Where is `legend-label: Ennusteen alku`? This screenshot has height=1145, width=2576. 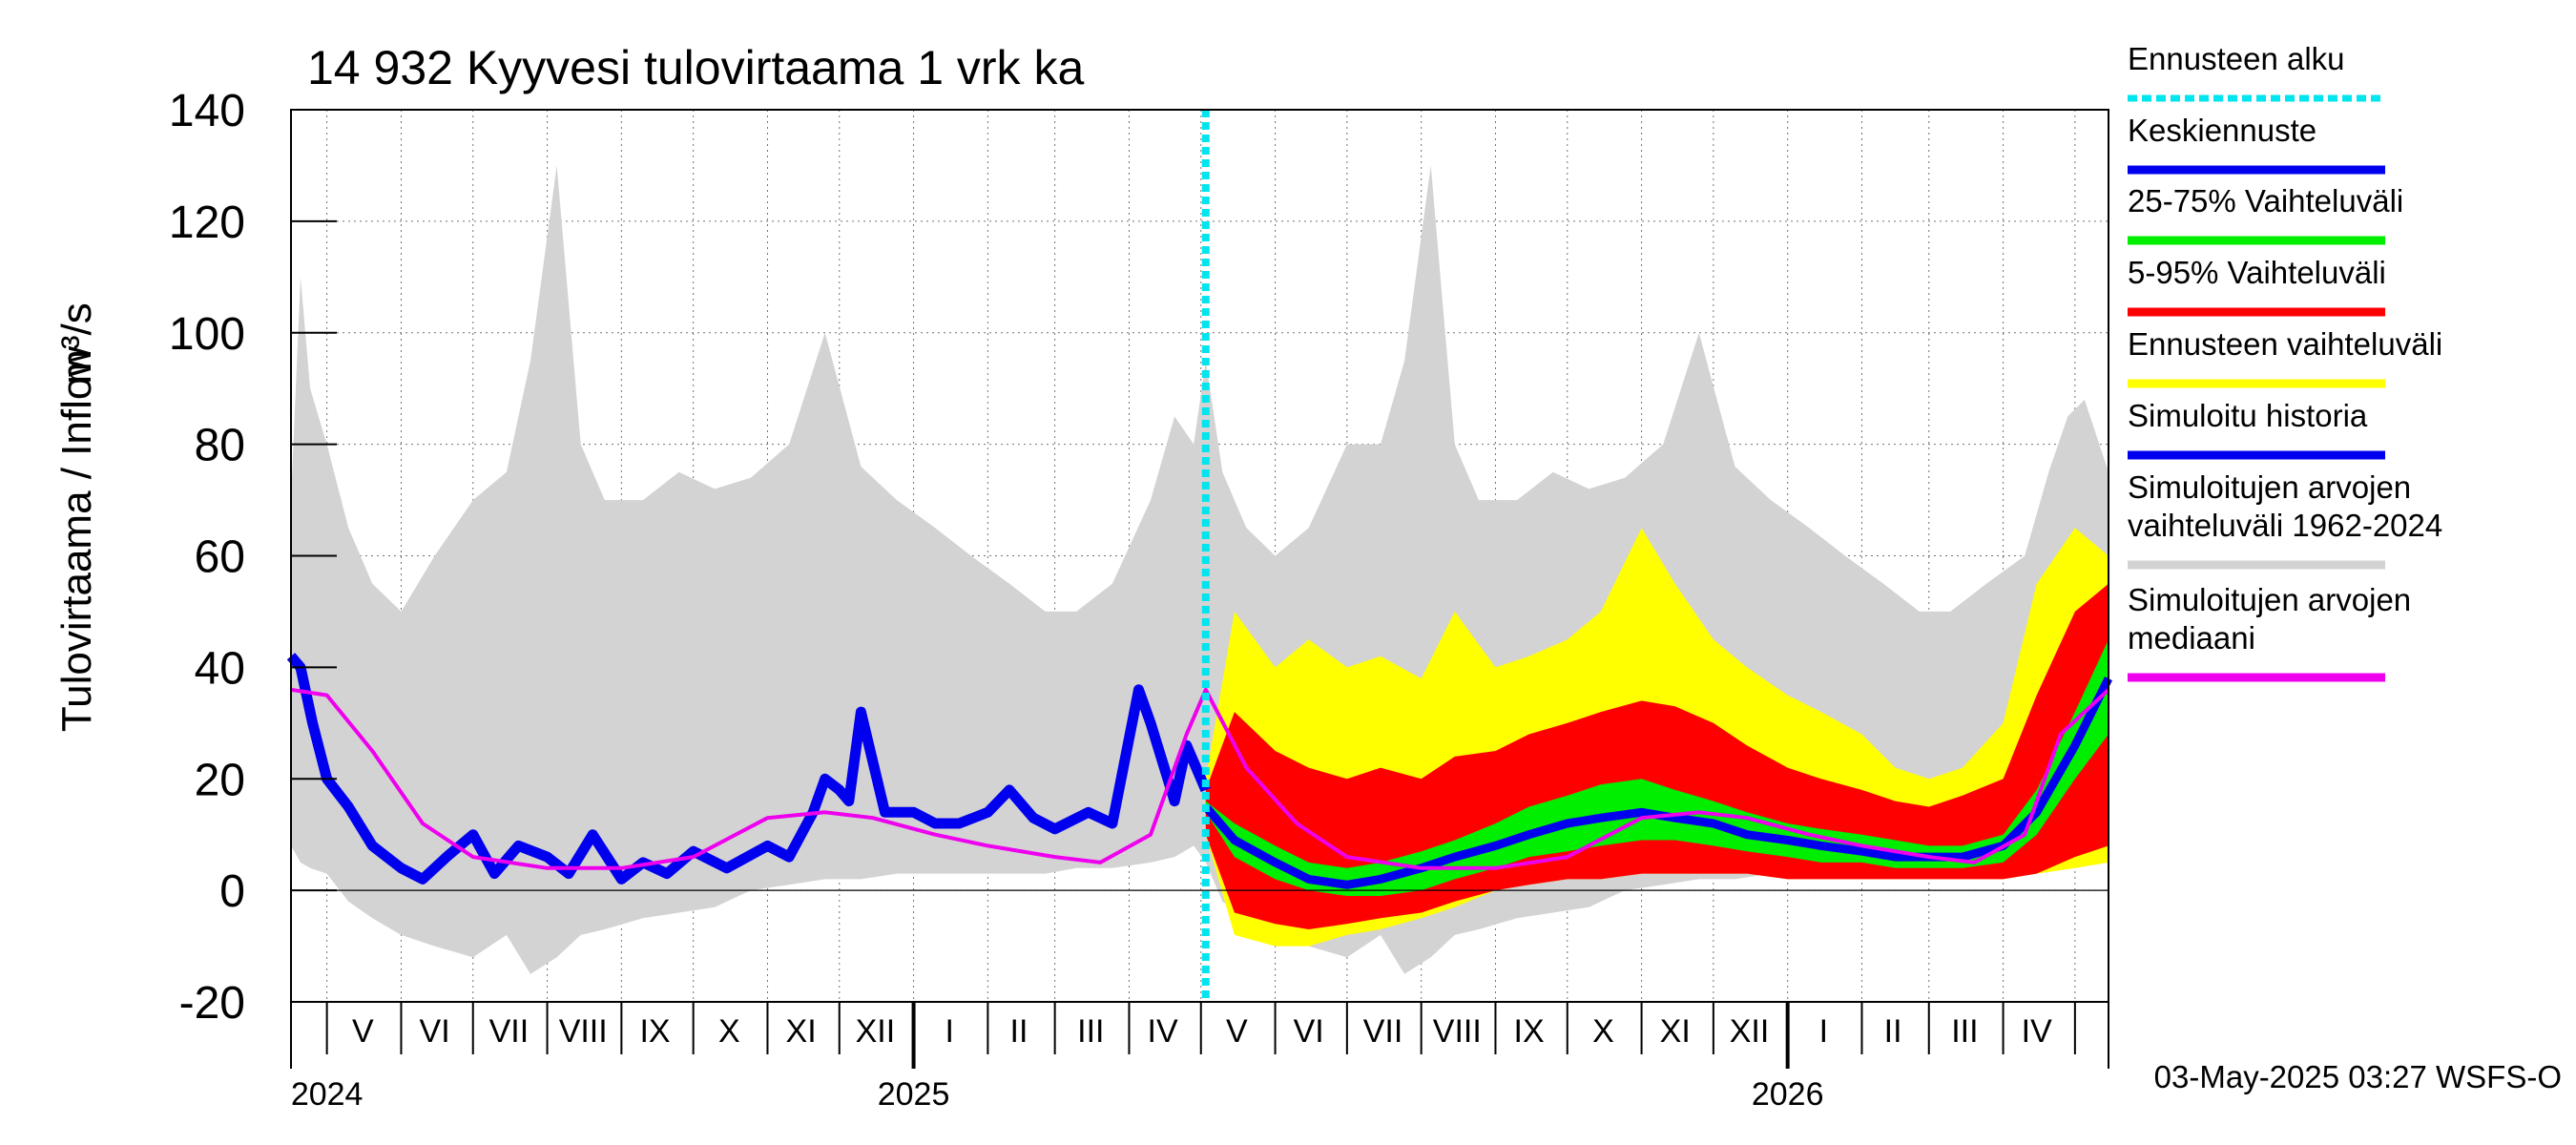
legend-label: Ennusteen alku is located at coordinates (2236, 58).